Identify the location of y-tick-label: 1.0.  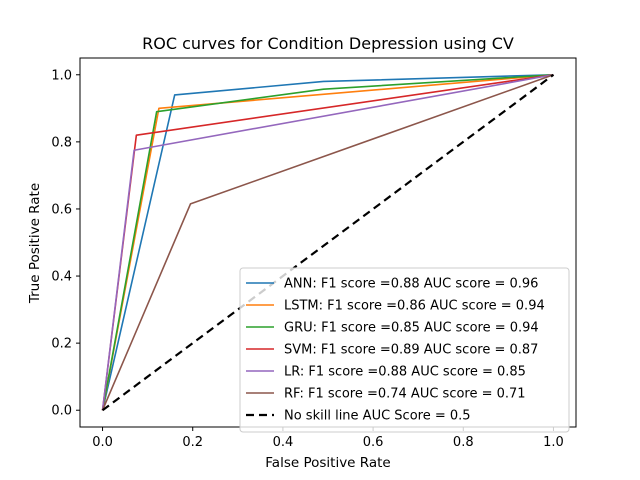
(61, 75).